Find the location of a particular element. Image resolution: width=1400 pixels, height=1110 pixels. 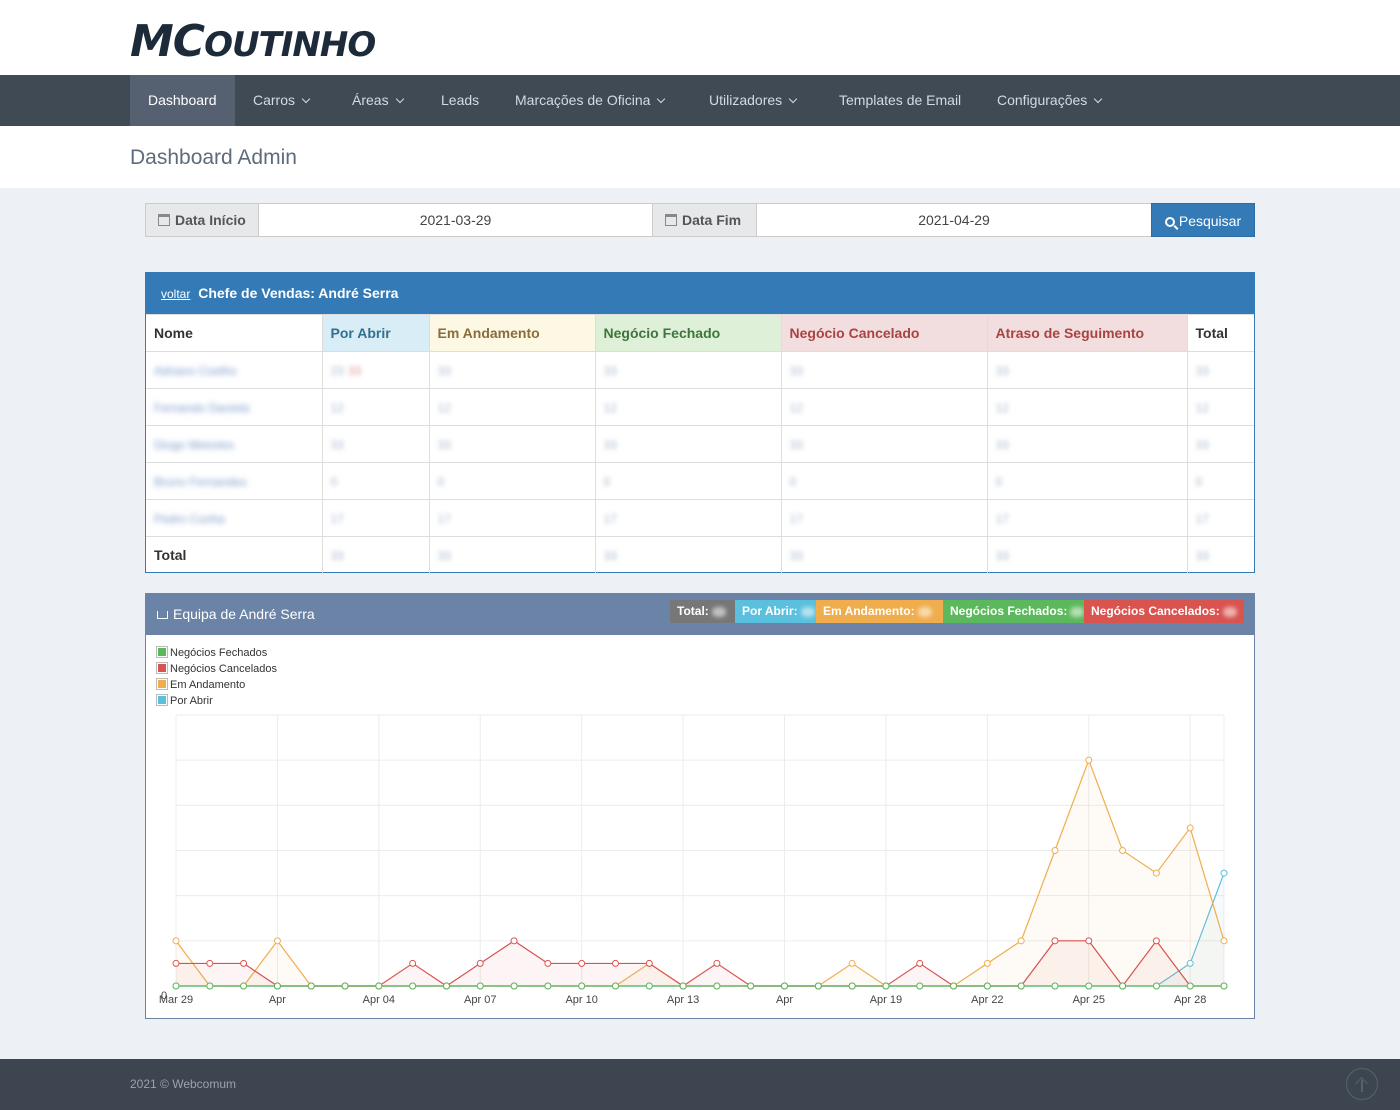

nav-item-areas: Áreas is located at coordinates (378, 100).